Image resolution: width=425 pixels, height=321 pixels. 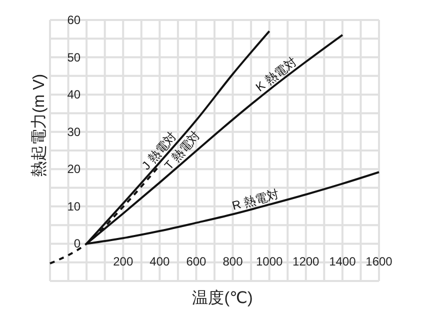 I want to click on y-tick-label: 10, so click(x=74, y=206).